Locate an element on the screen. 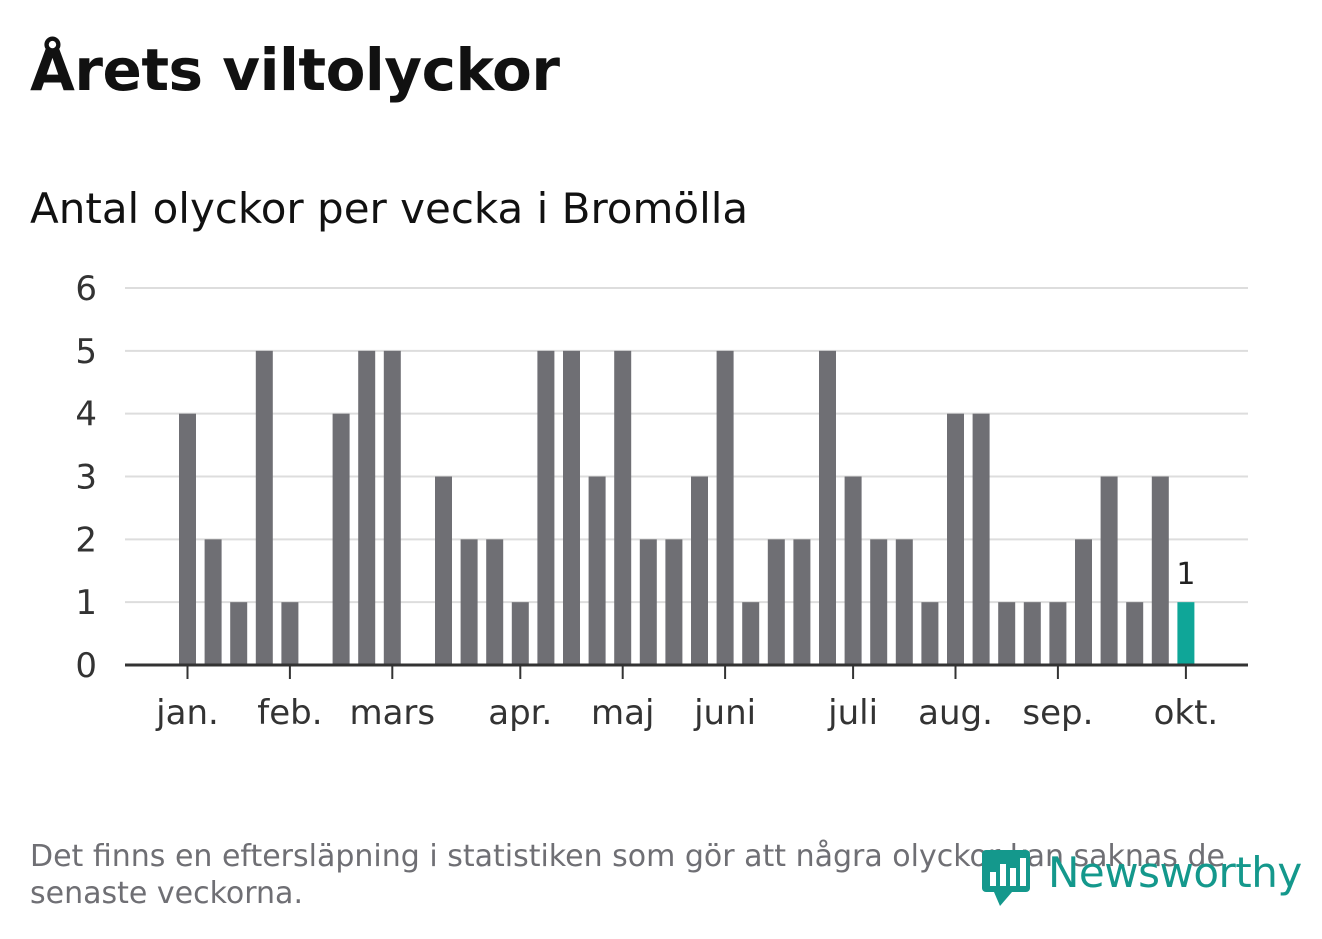  y-tick-label: 0 is located at coordinates (86, 666).